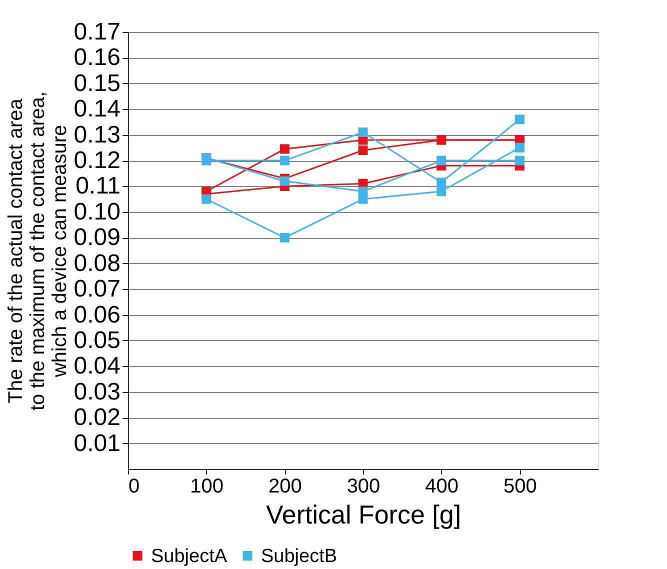  I want to click on x-axis-title: Vertical Force [g], so click(364, 515).